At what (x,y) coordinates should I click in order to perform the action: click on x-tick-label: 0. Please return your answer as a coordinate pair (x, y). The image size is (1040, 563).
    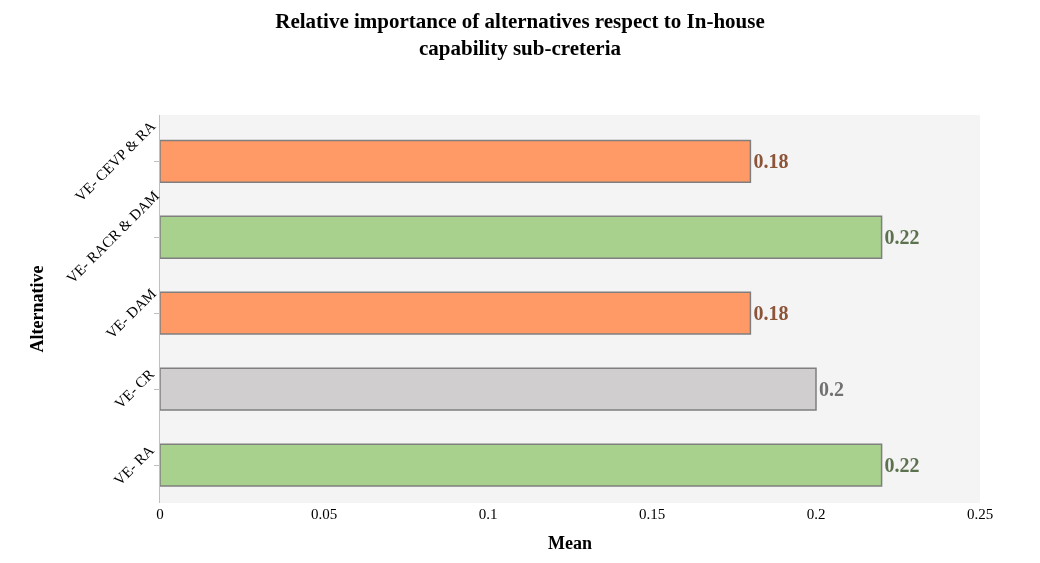
    Looking at the image, I should click on (160, 514).